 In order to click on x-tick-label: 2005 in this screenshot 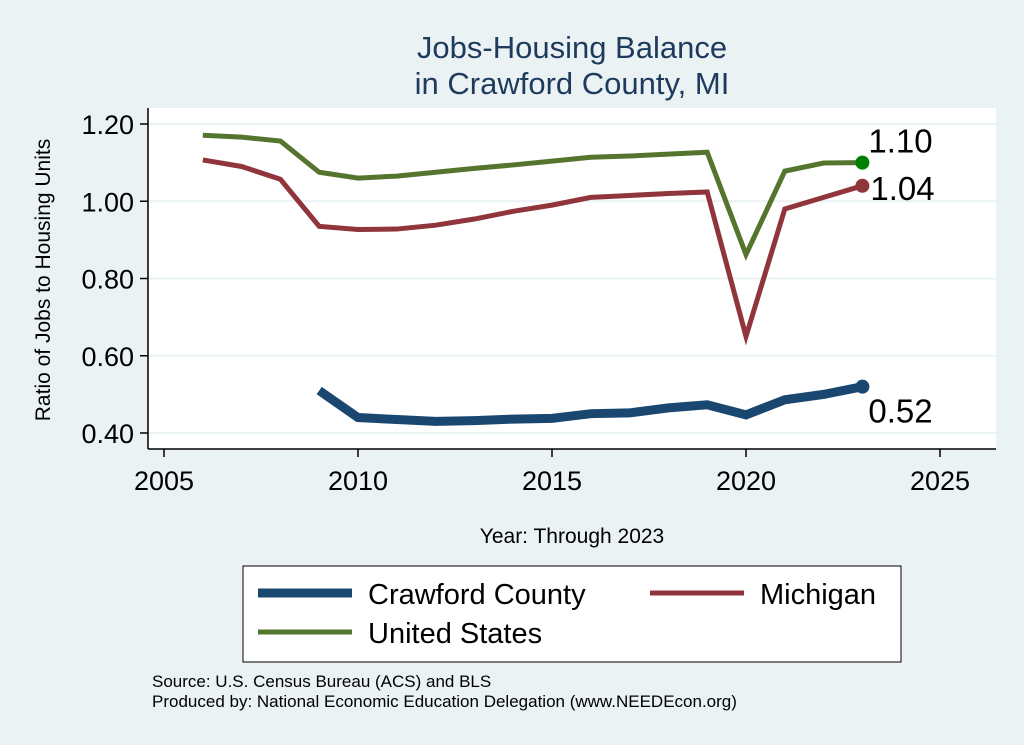, I will do `click(164, 481)`.